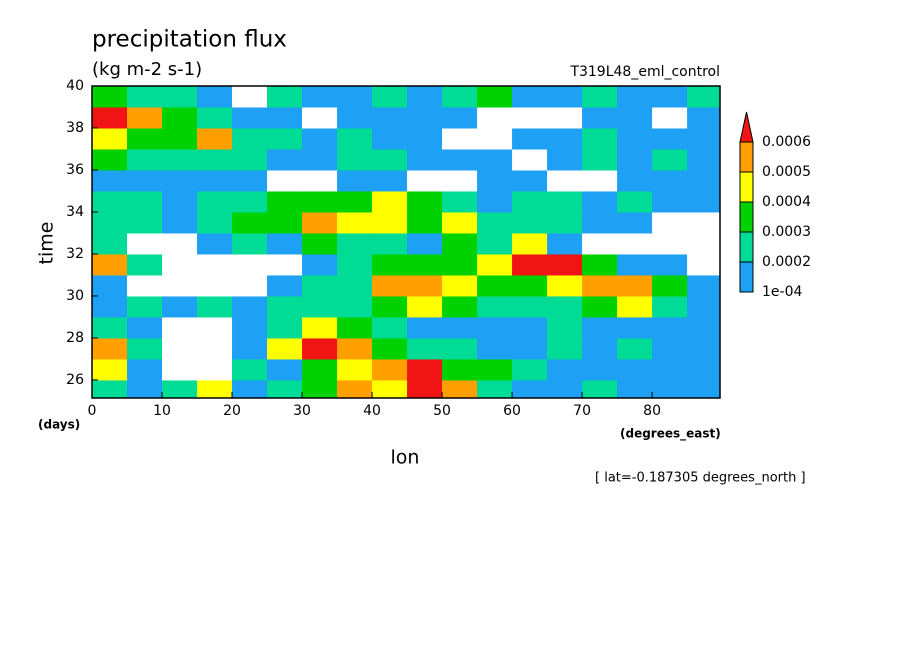 The width and height of the screenshot is (904, 654). What do you see at coordinates (644, 72) in the screenshot?
I see `run-label: T319L48_eml_control` at bounding box center [644, 72].